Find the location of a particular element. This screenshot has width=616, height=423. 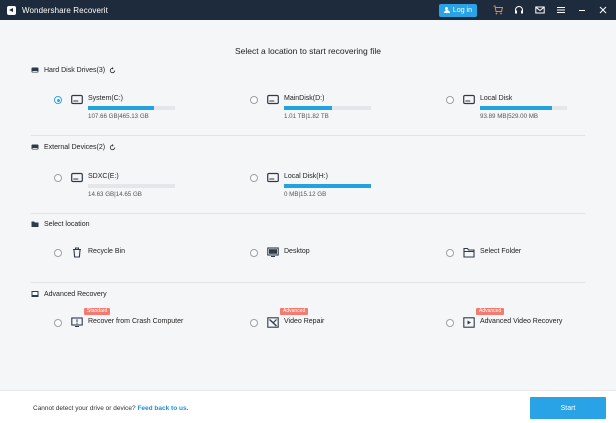

drive-name: Local Disk is located at coordinates (496, 98).